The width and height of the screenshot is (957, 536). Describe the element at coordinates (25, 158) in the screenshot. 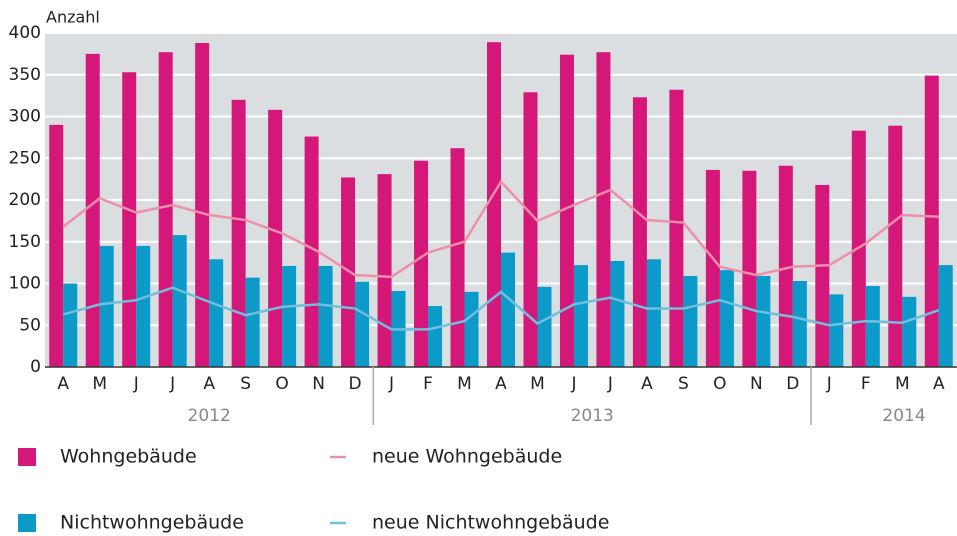

I see `y-tick-label: 250` at that location.